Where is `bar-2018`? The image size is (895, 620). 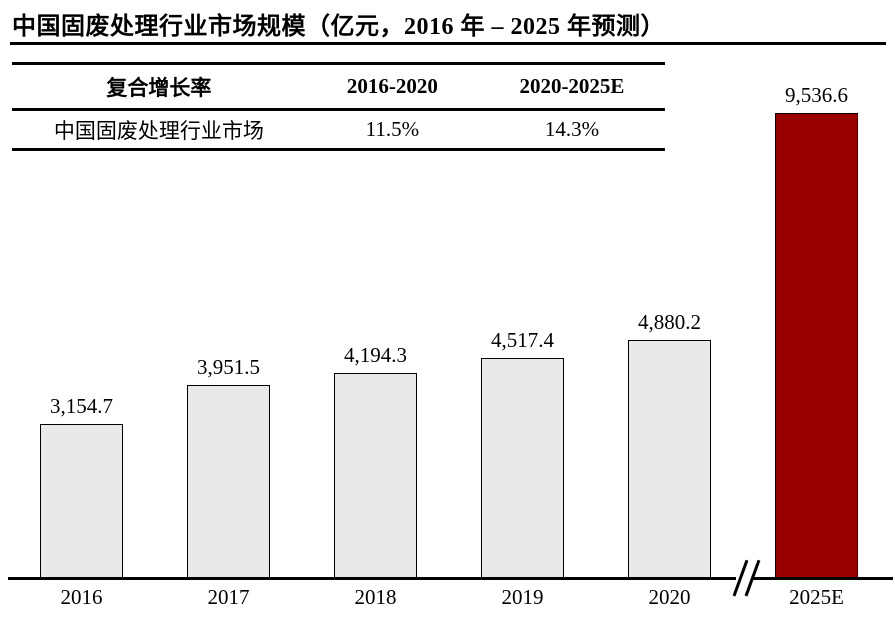 bar-2018 is located at coordinates (375, 475).